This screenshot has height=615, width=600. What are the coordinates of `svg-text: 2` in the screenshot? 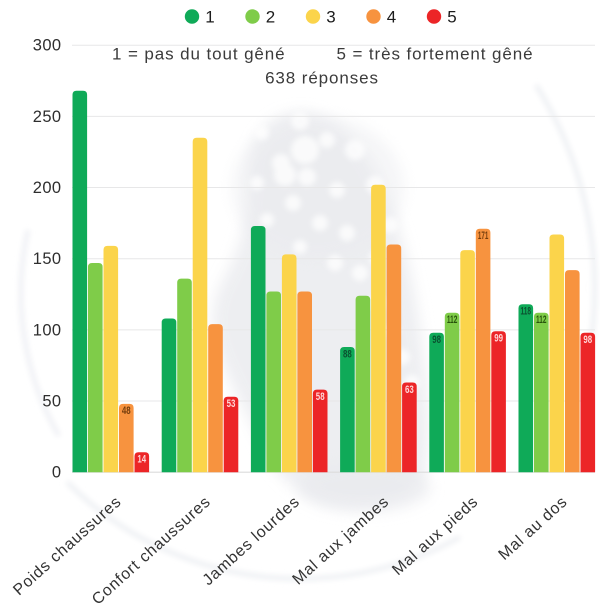 It's located at (270, 17).